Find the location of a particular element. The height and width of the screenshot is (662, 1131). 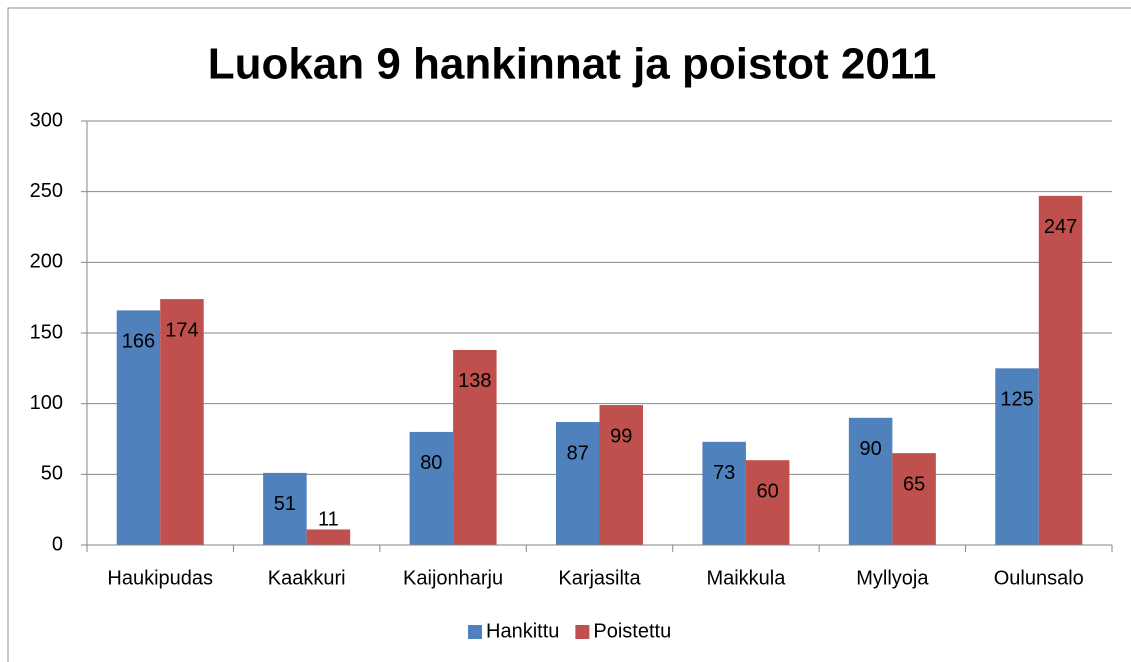

y-tick-label: 250 is located at coordinates (46, 191).